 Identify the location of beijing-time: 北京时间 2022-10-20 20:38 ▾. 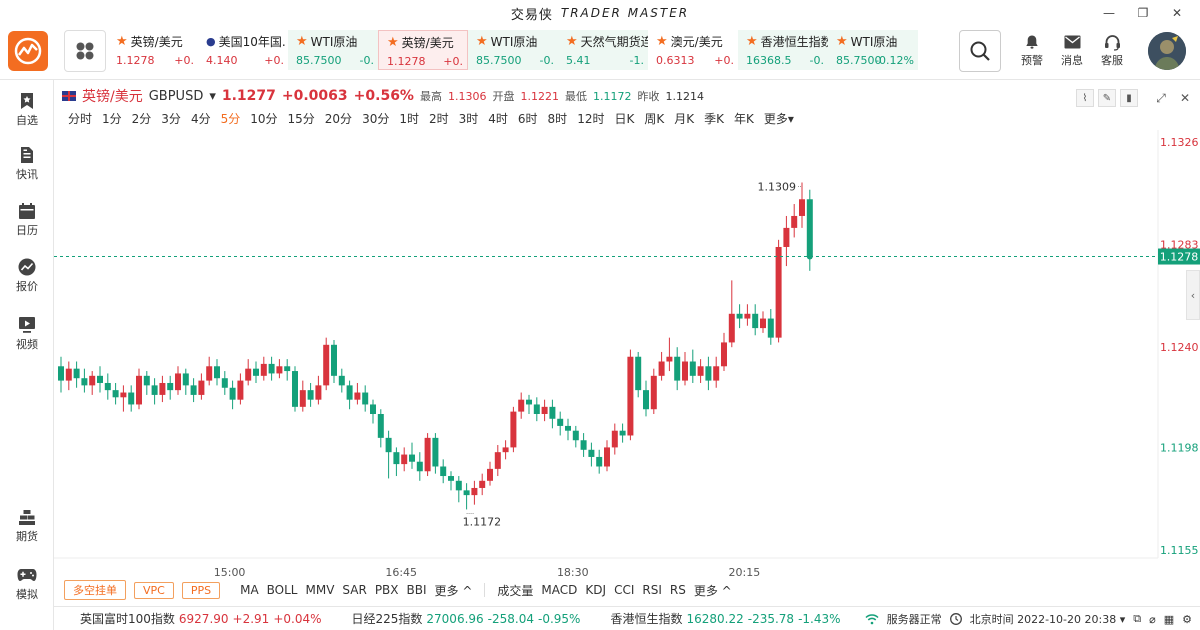
(1047, 619).